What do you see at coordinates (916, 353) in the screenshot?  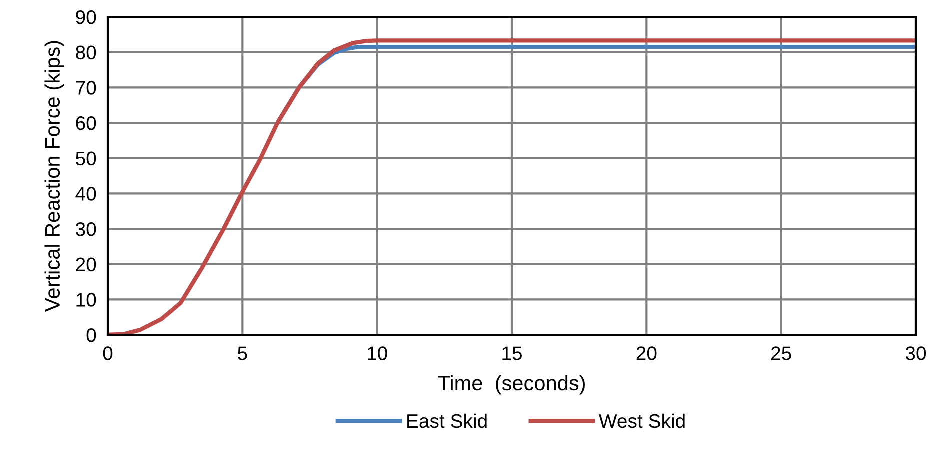 I see `x-tick-label: 30` at bounding box center [916, 353].